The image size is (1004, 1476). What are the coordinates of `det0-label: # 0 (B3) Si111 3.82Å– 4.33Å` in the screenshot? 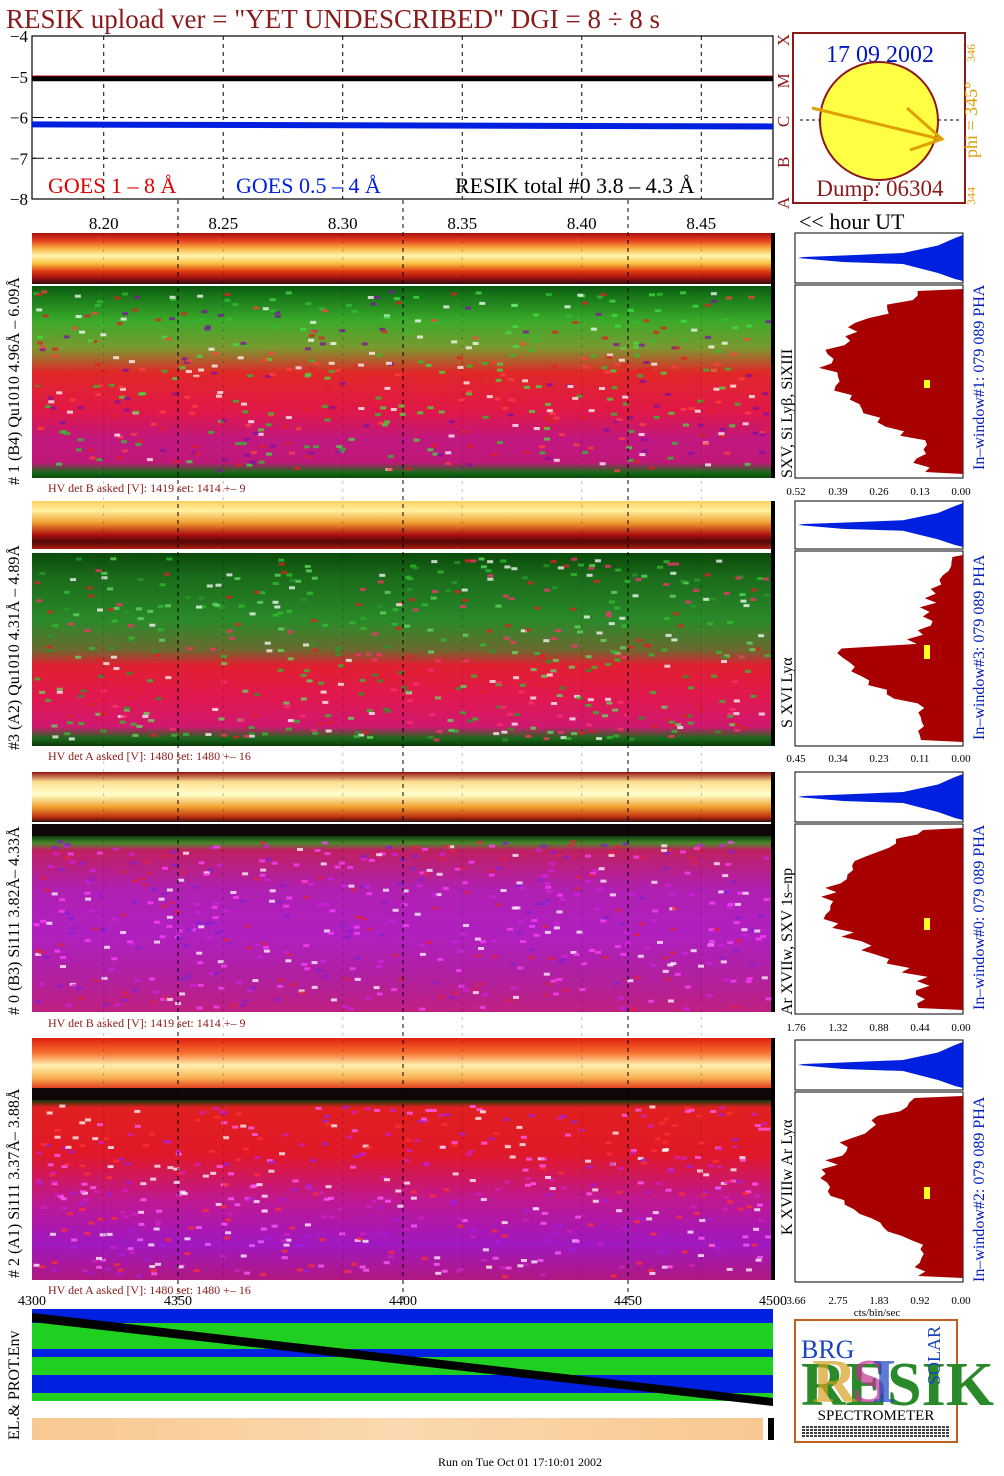 It's located at (14, 920).